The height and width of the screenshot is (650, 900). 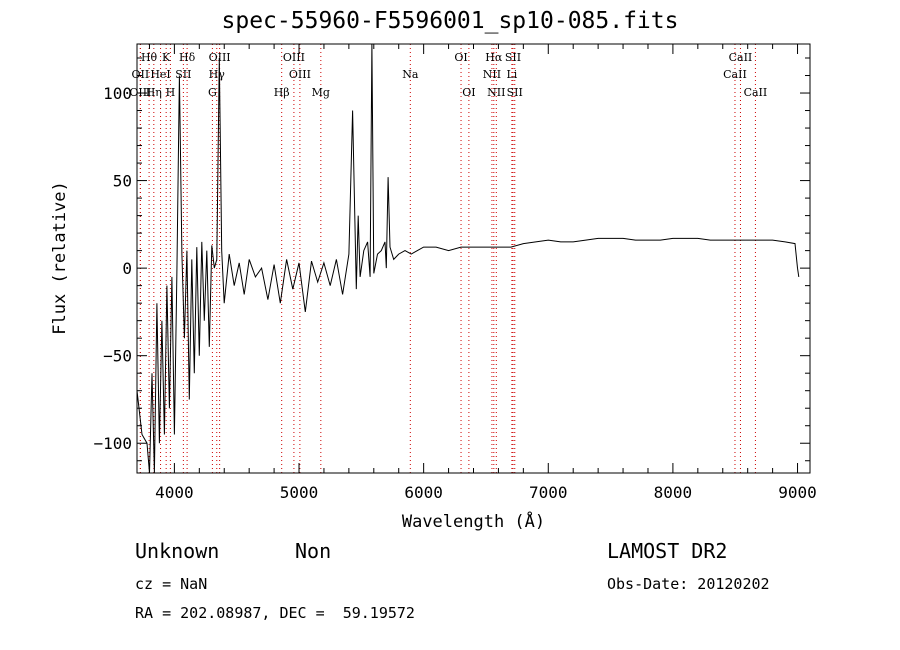 What do you see at coordinates (117, 356) in the screenshot?
I see `y-tick-label: −50` at bounding box center [117, 356].